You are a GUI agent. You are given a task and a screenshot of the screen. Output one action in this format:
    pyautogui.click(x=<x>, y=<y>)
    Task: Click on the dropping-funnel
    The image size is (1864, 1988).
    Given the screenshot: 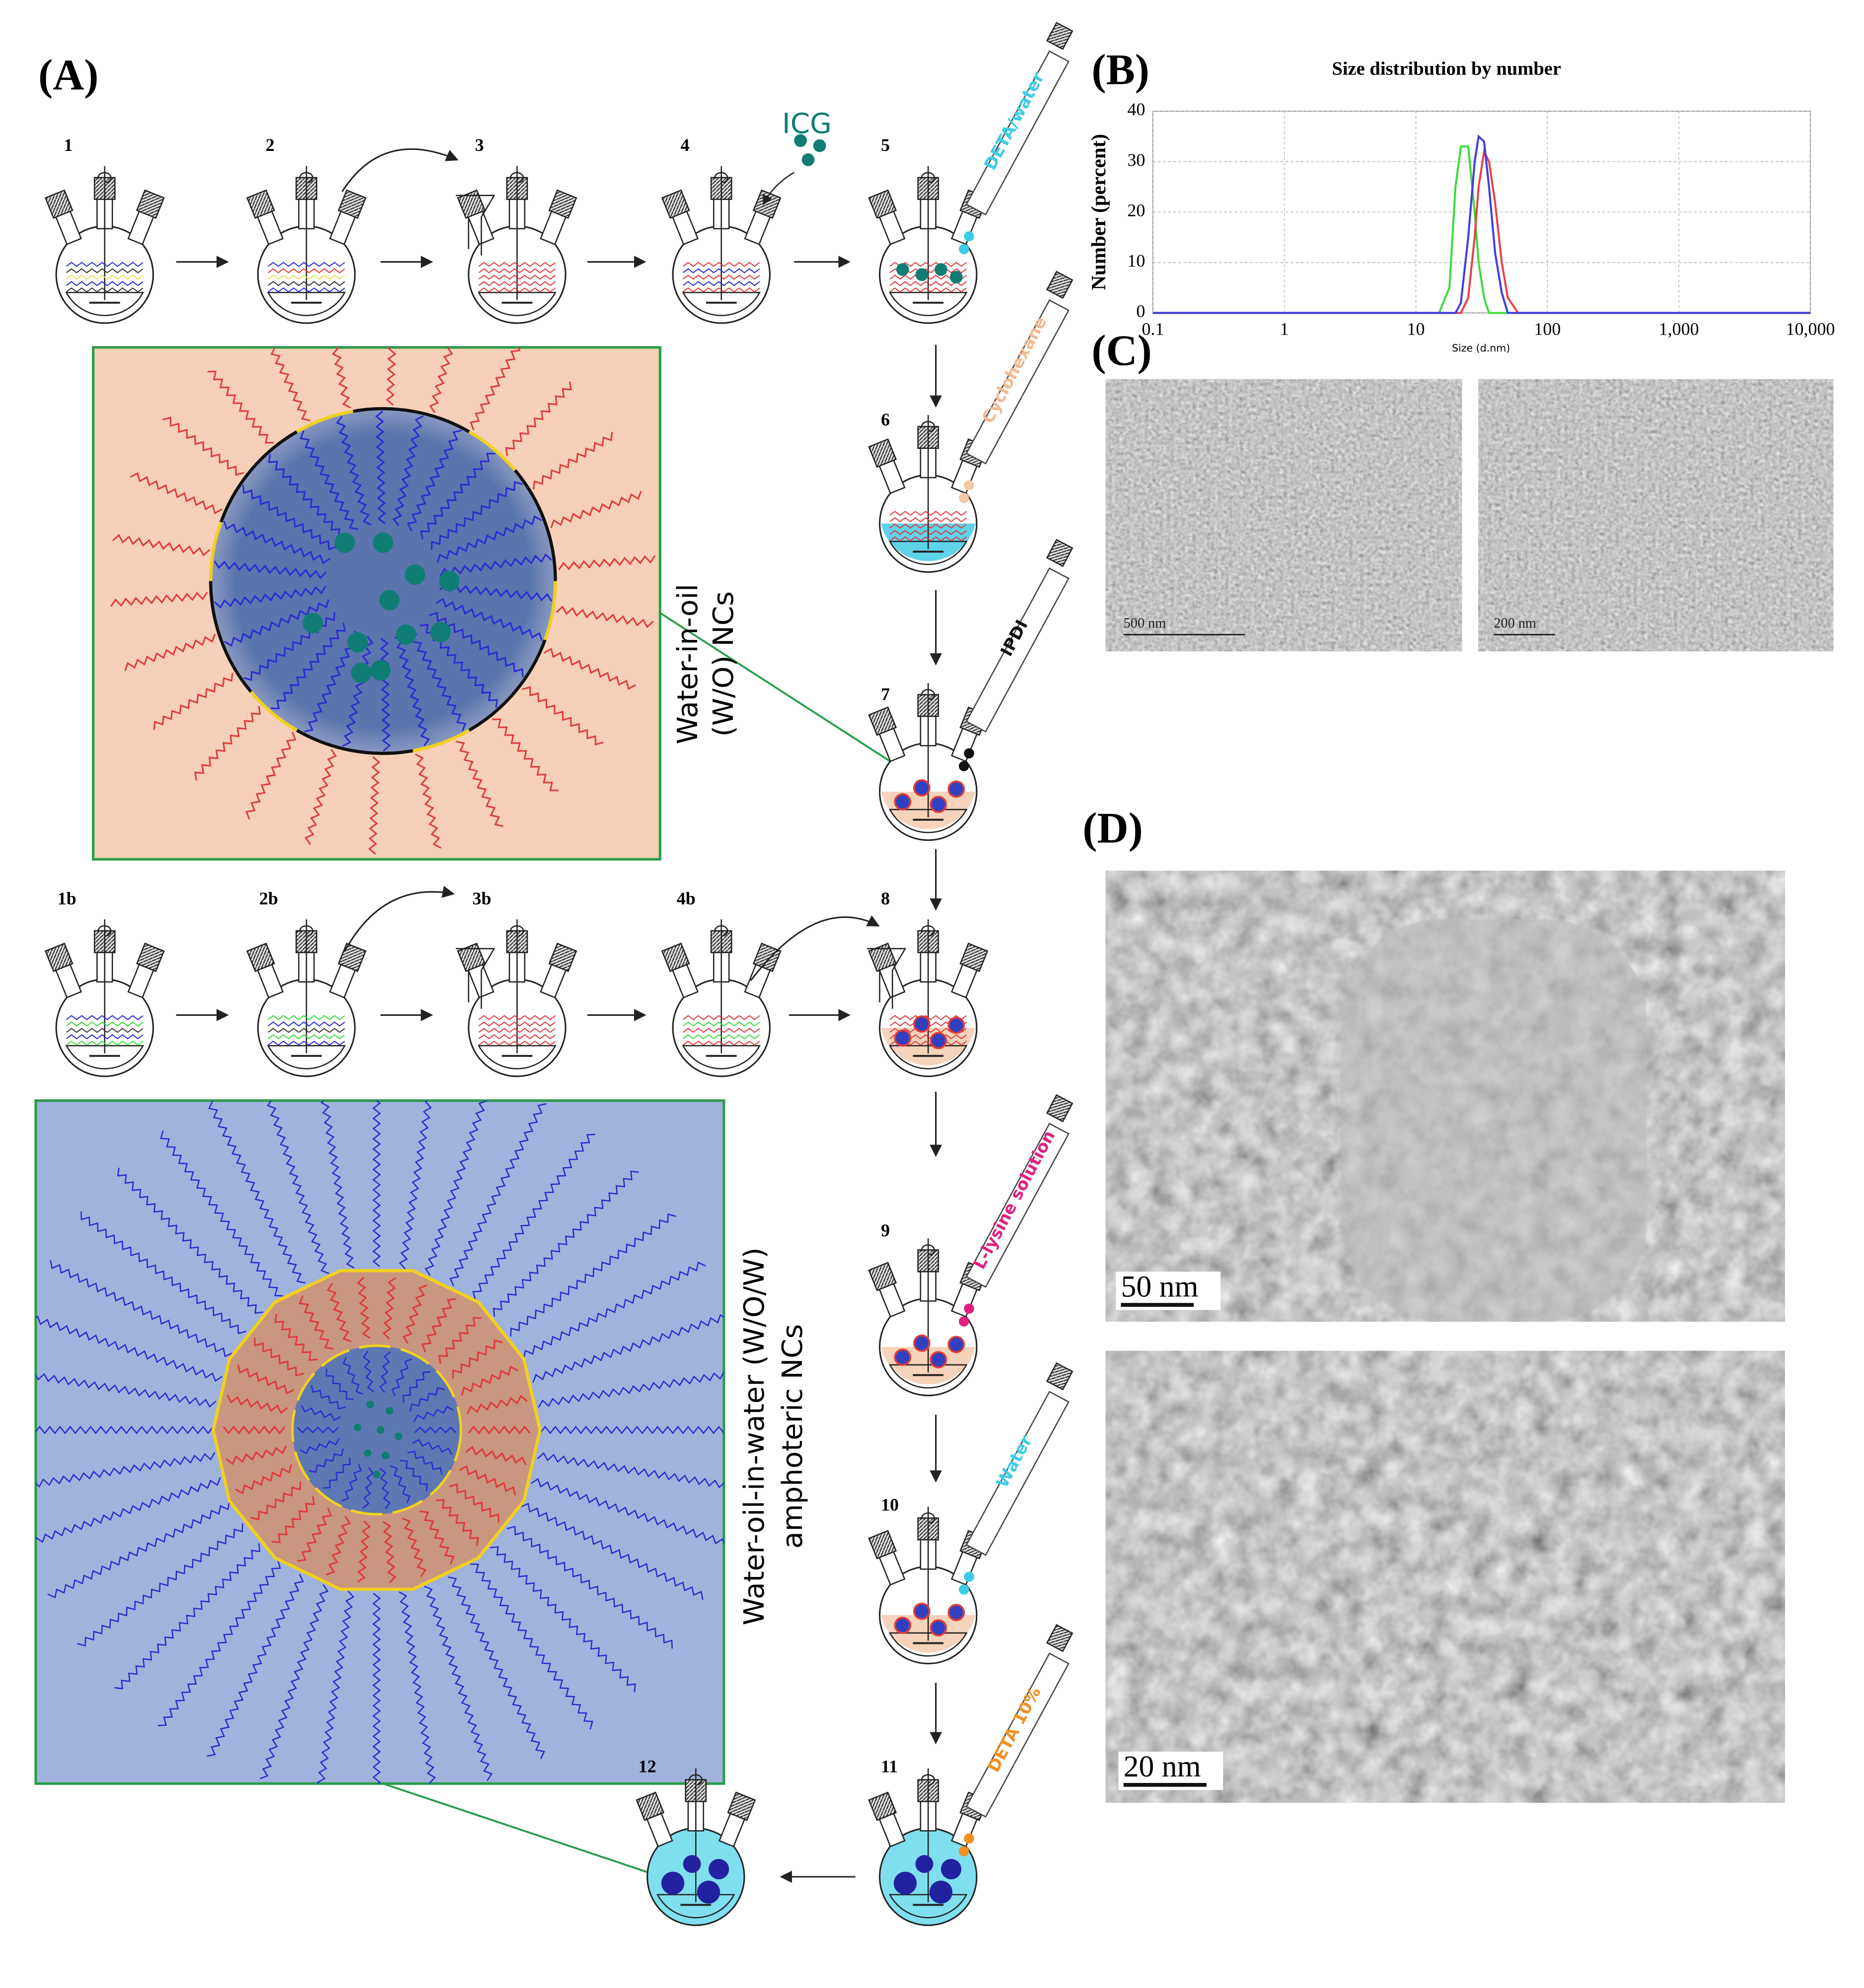 What is the action you would take?
    pyautogui.click(x=1018, y=1473)
    